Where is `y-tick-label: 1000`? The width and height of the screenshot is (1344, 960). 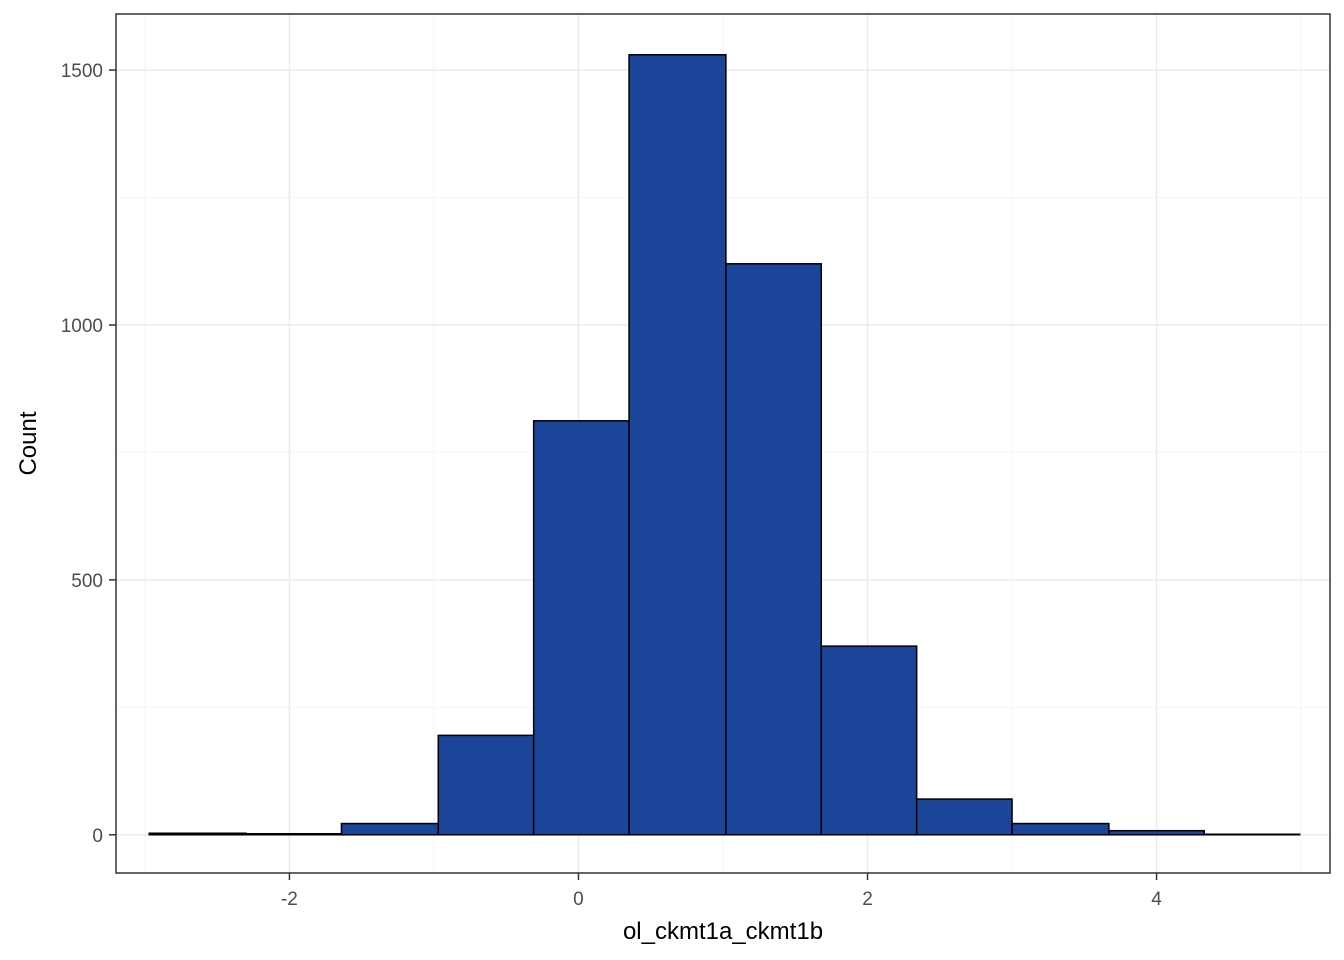
y-tick-label: 1000 is located at coordinates (82, 326).